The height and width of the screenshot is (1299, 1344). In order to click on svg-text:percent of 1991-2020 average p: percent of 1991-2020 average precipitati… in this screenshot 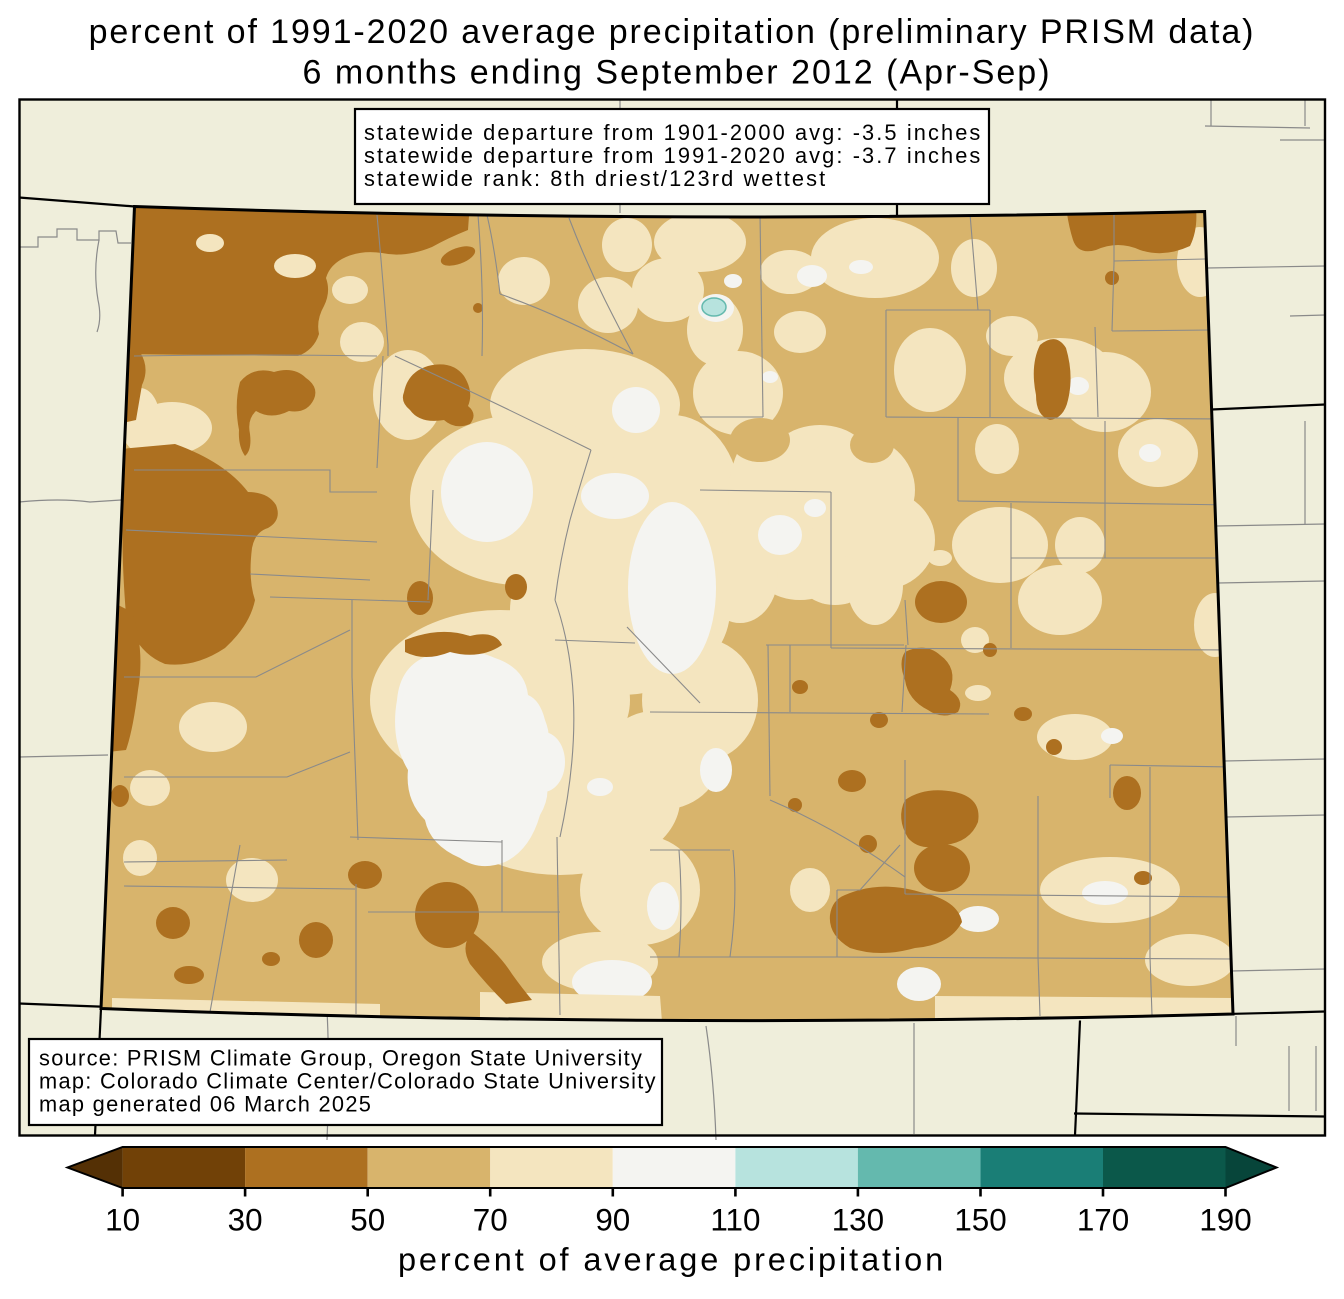, I will do `click(672, 32)`.